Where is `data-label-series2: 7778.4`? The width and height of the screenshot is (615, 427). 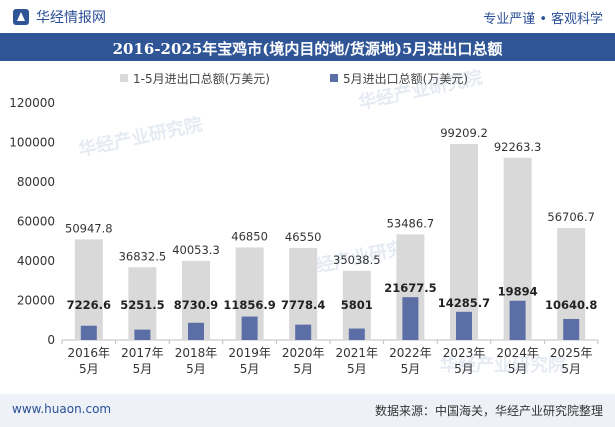 data-label-series2: 7778.4 is located at coordinates (303, 305).